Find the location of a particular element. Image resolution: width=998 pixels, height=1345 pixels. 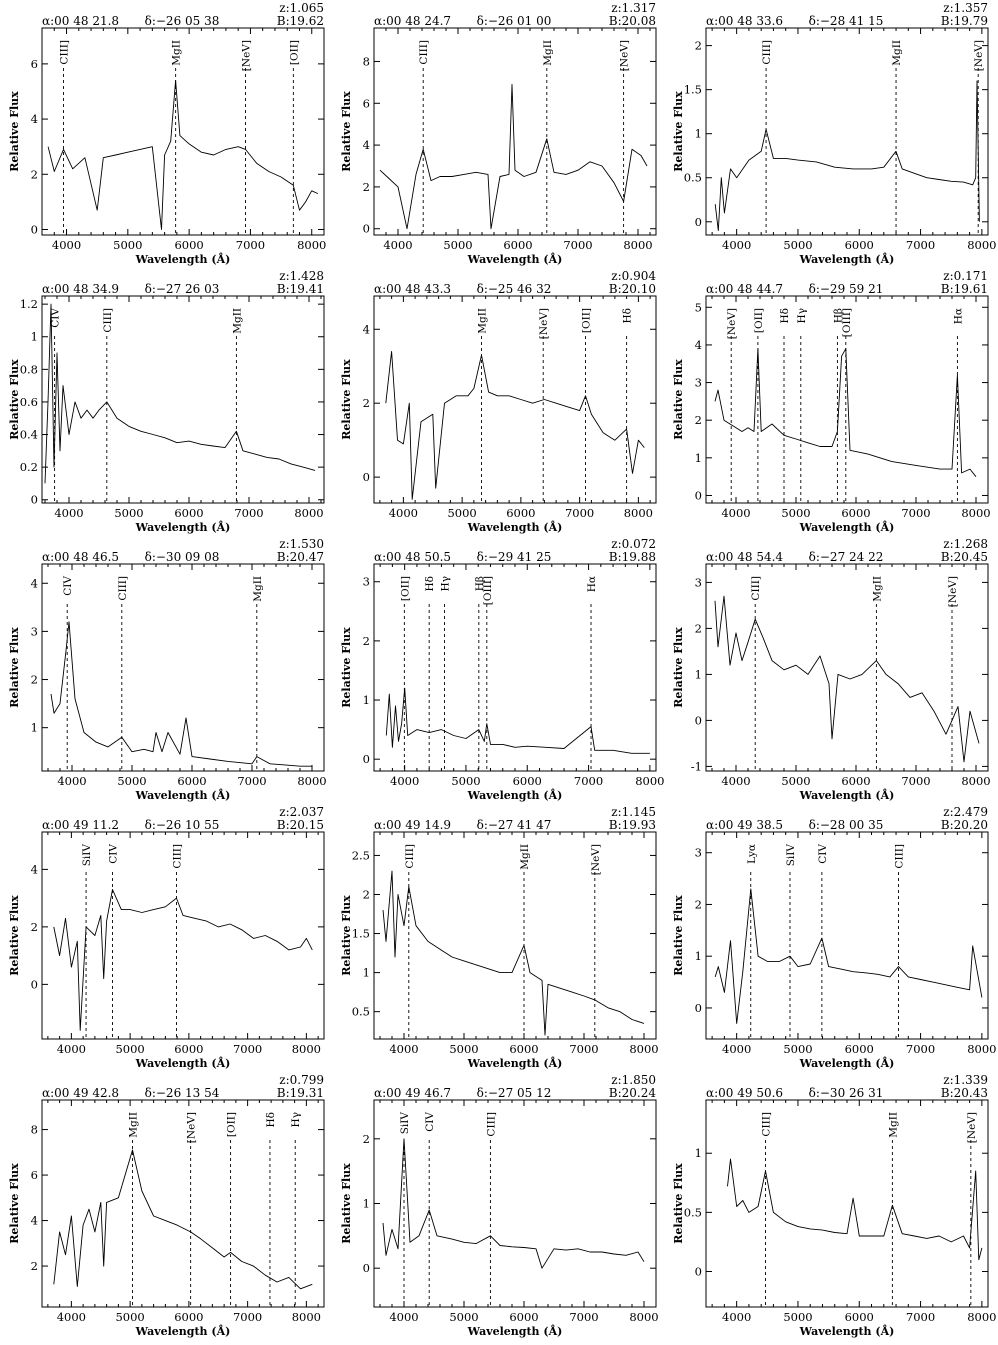

dec-label: δ:−26 10 55 is located at coordinates (182, 825).